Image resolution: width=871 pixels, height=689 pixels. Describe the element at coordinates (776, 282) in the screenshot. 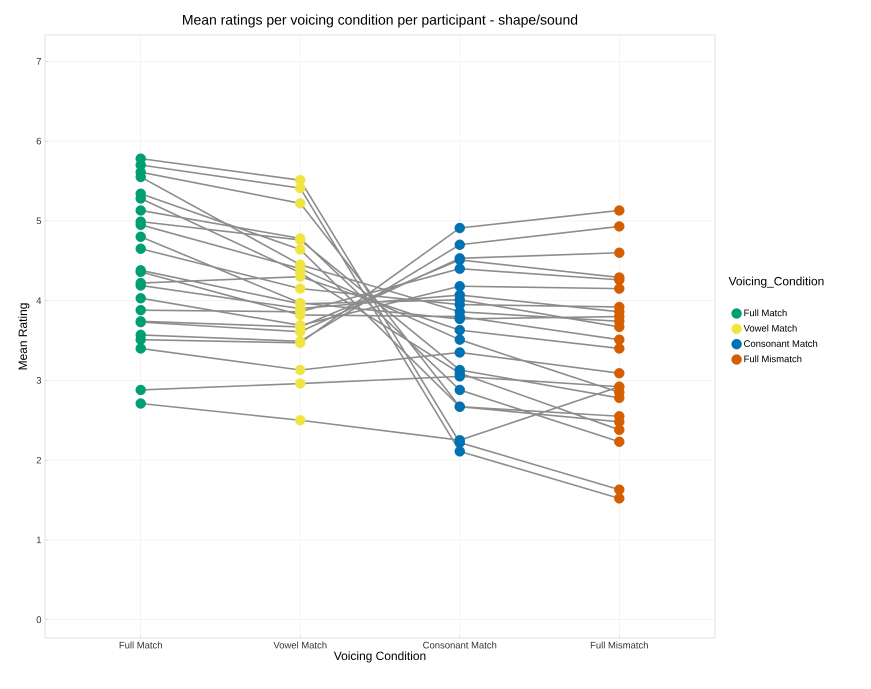

I see `legend-title: Voicing_Condition` at that location.